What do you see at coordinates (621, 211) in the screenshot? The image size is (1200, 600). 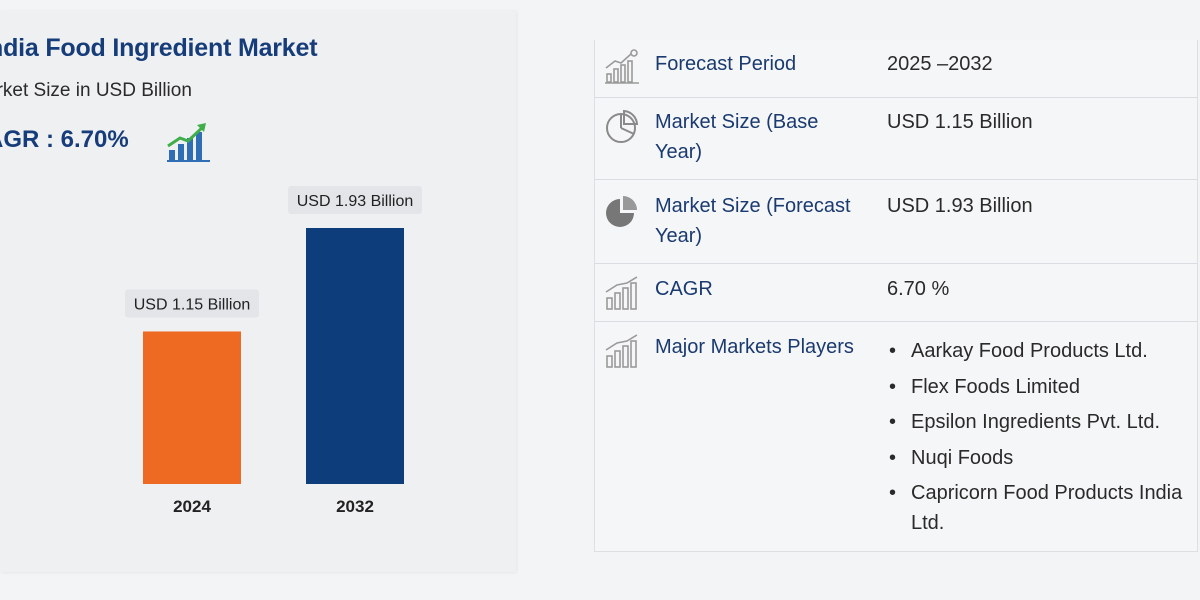 I see `pie-chart-filled-icon` at bounding box center [621, 211].